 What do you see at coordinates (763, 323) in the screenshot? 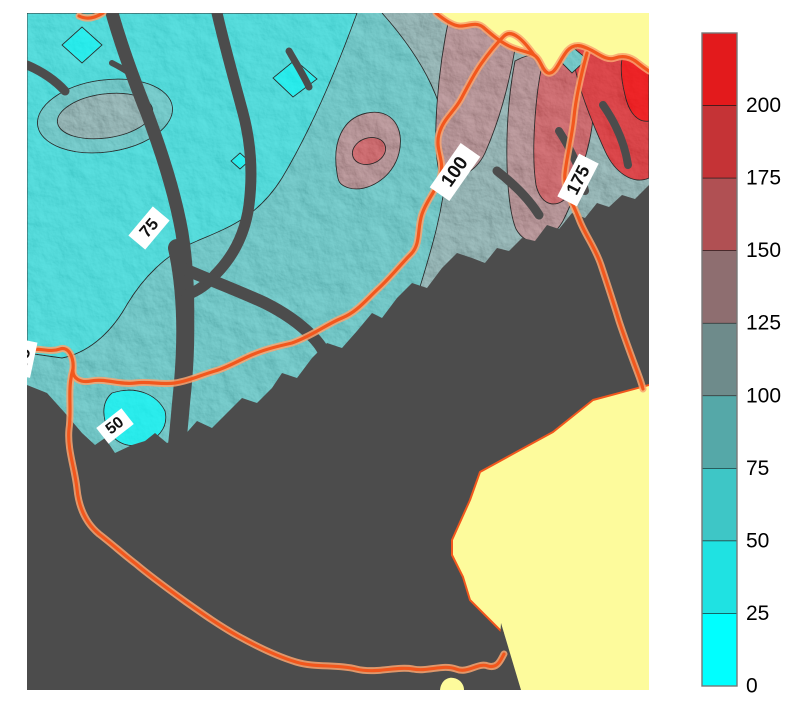
I see `colorbar-tick-125: 125` at bounding box center [763, 323].